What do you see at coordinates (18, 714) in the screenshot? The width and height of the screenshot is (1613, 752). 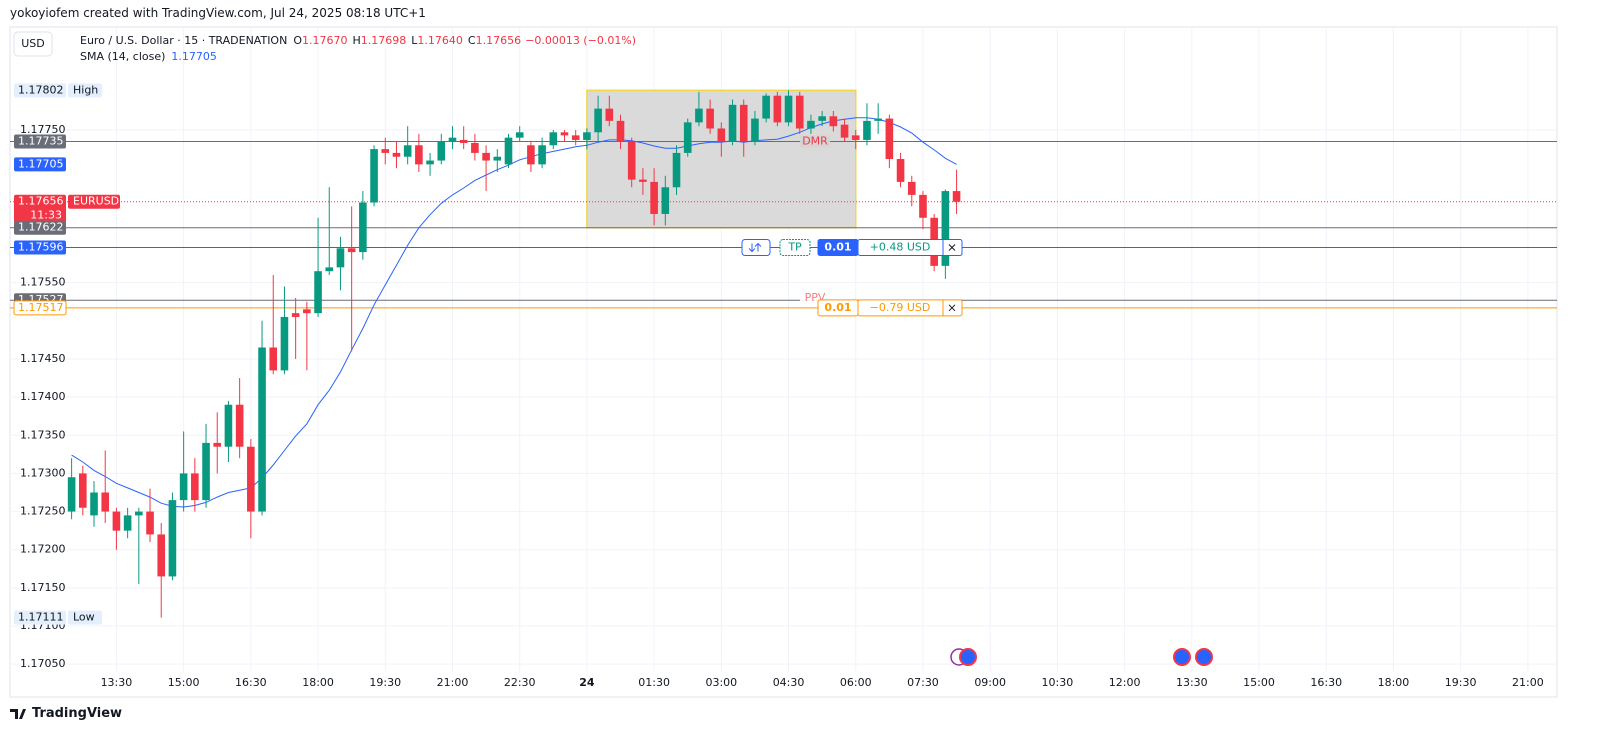 I see `logo-mark` at bounding box center [18, 714].